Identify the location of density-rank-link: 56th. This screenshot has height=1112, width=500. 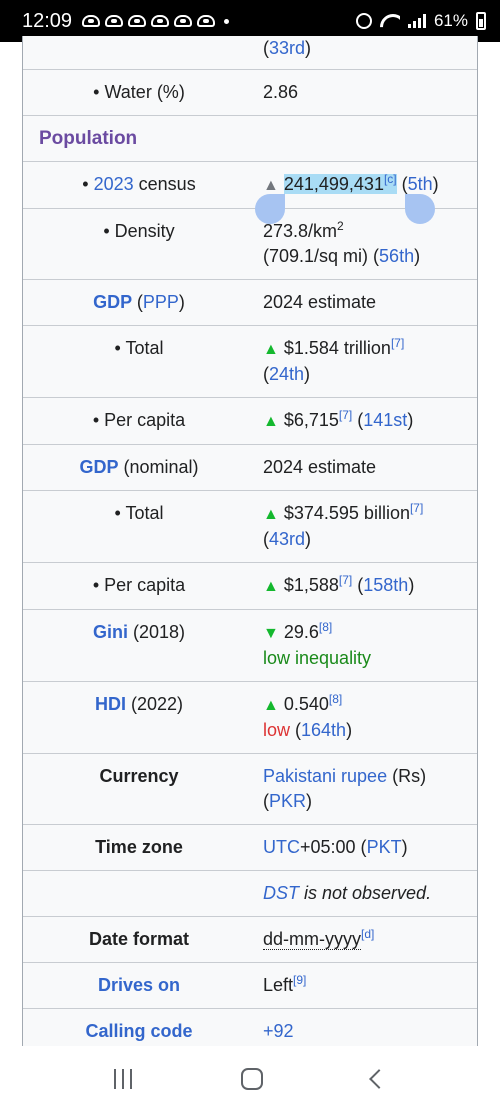
(397, 256).